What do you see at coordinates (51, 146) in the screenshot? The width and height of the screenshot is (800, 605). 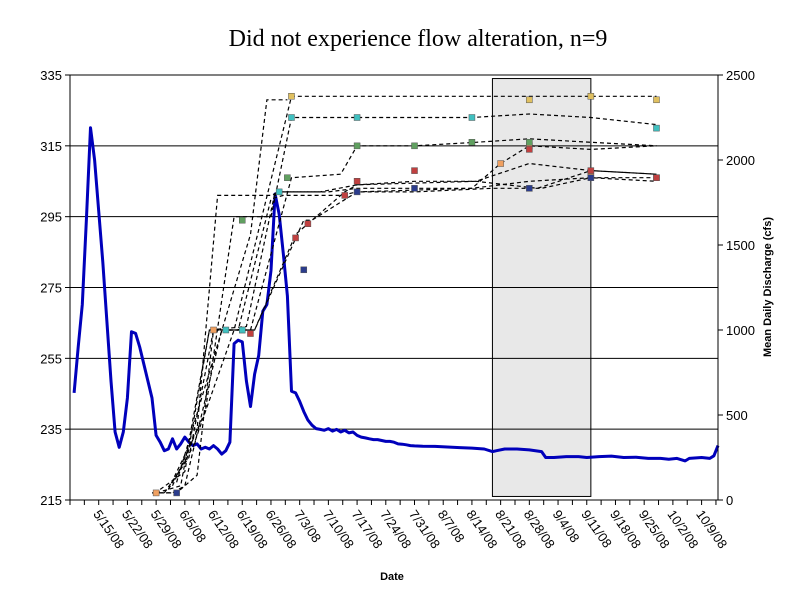 I see `y-left-tick-label: 315` at bounding box center [51, 146].